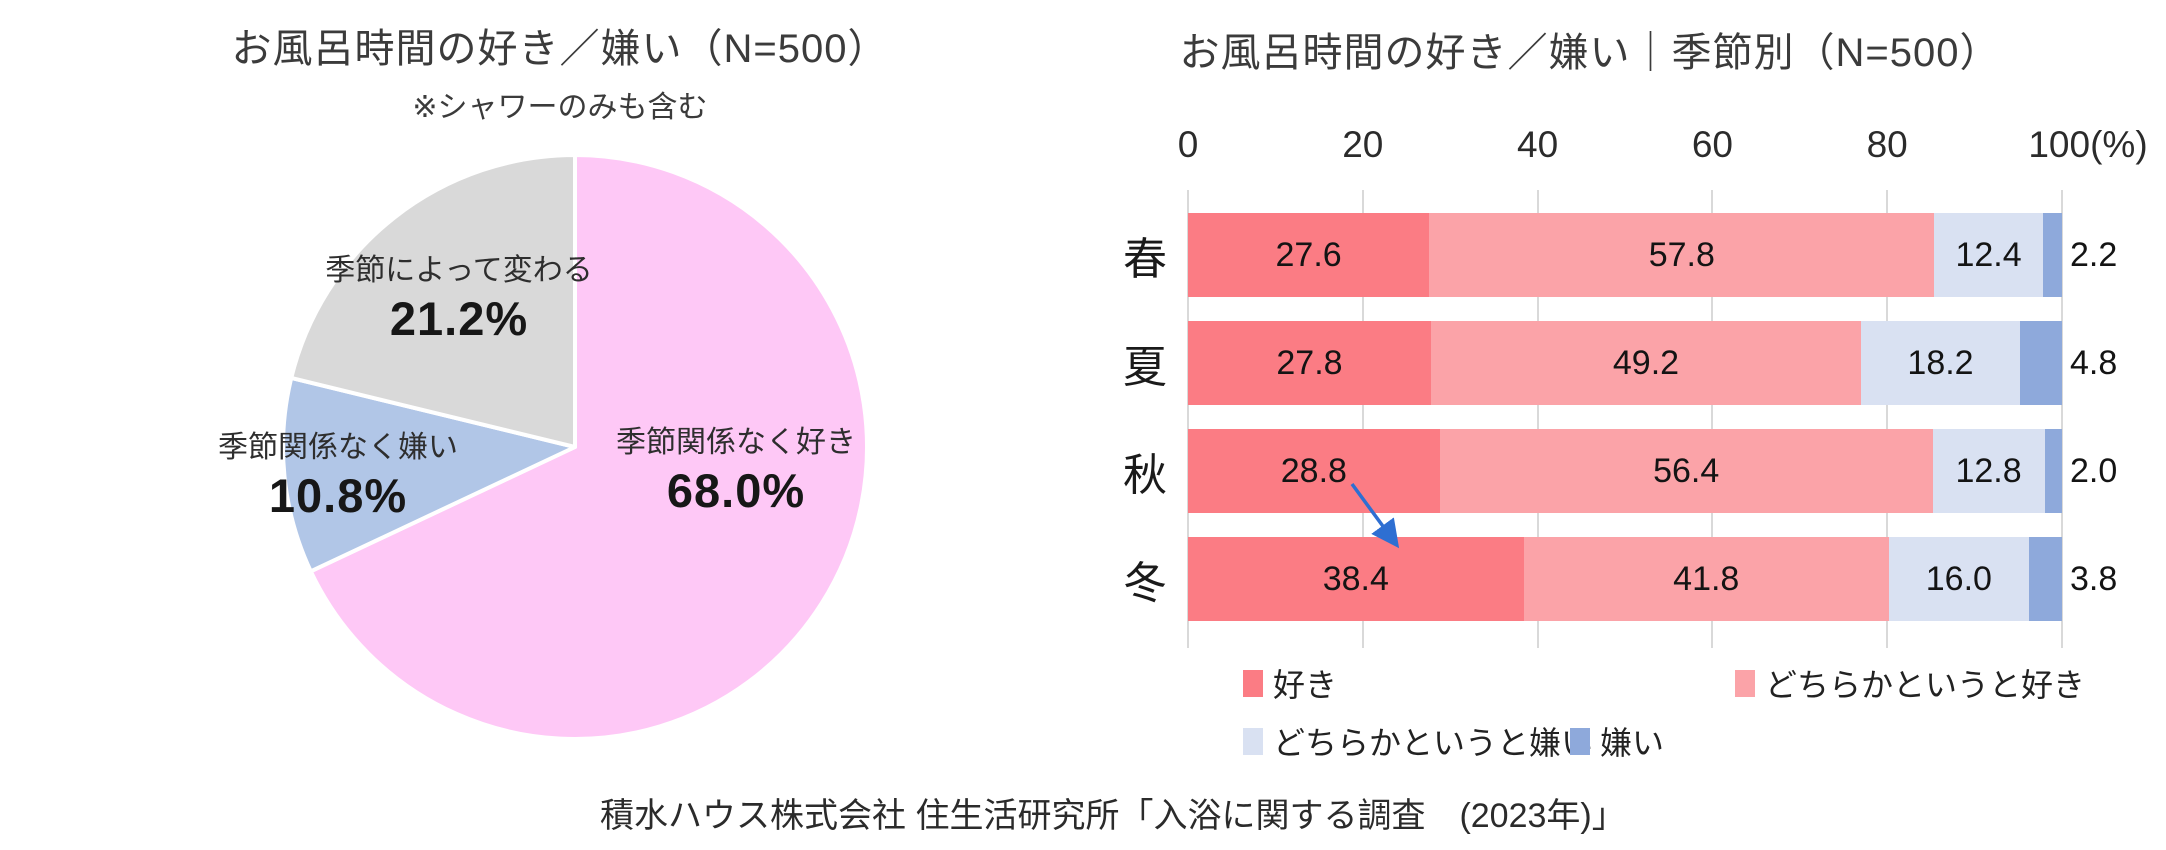  Describe the element at coordinates (1188, 144) in the screenshot. I see `x-axis-tick: 0` at that location.